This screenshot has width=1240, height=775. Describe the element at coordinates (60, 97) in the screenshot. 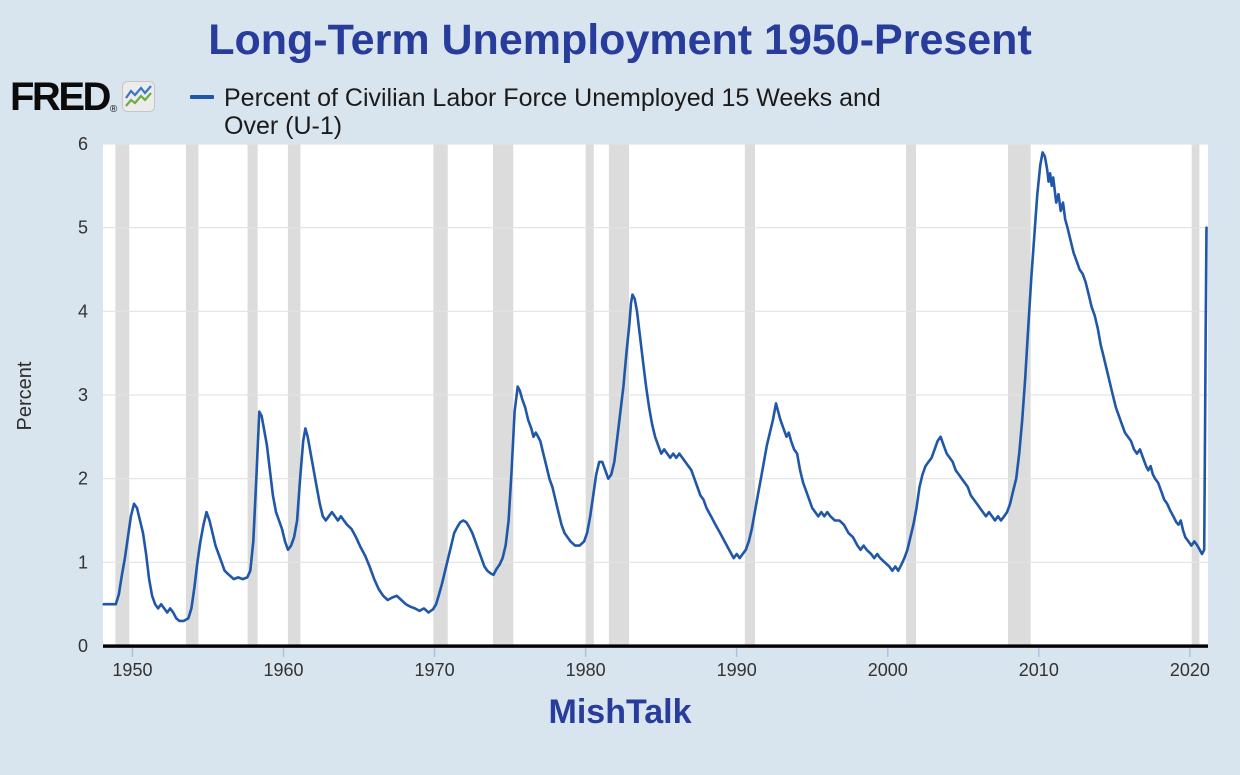

I see `fred-logo-text: FRED` at that location.